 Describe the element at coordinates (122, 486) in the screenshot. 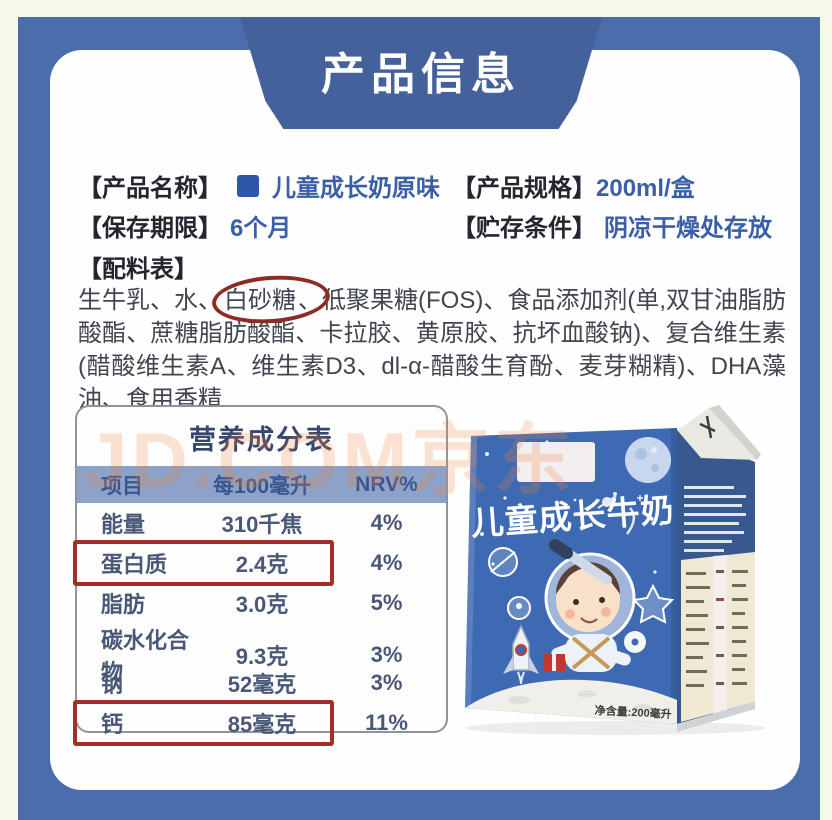

I see `column-header-item: 项目` at that location.